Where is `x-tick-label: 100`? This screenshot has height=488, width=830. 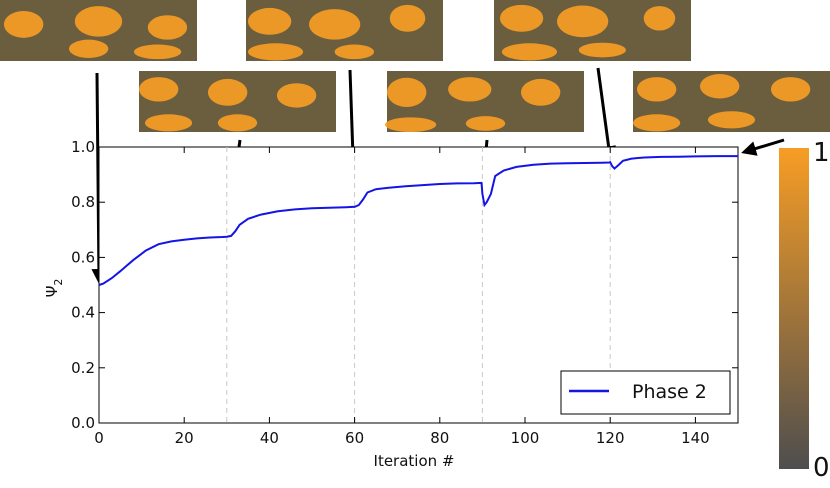
x-tick-label: 100 is located at coordinates (525, 438).